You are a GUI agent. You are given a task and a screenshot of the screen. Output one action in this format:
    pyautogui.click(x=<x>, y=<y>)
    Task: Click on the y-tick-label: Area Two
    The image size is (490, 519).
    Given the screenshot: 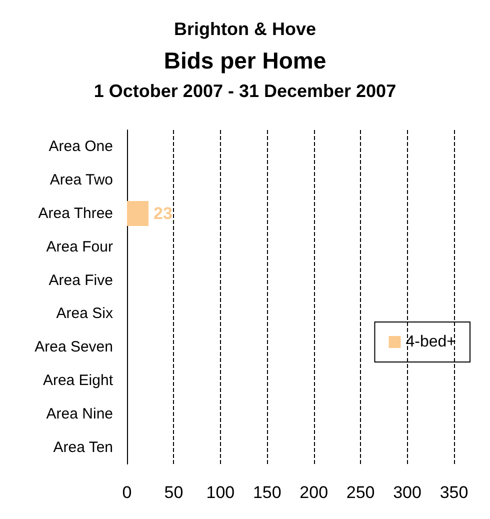 What is the action you would take?
    pyautogui.click(x=81, y=180)
    